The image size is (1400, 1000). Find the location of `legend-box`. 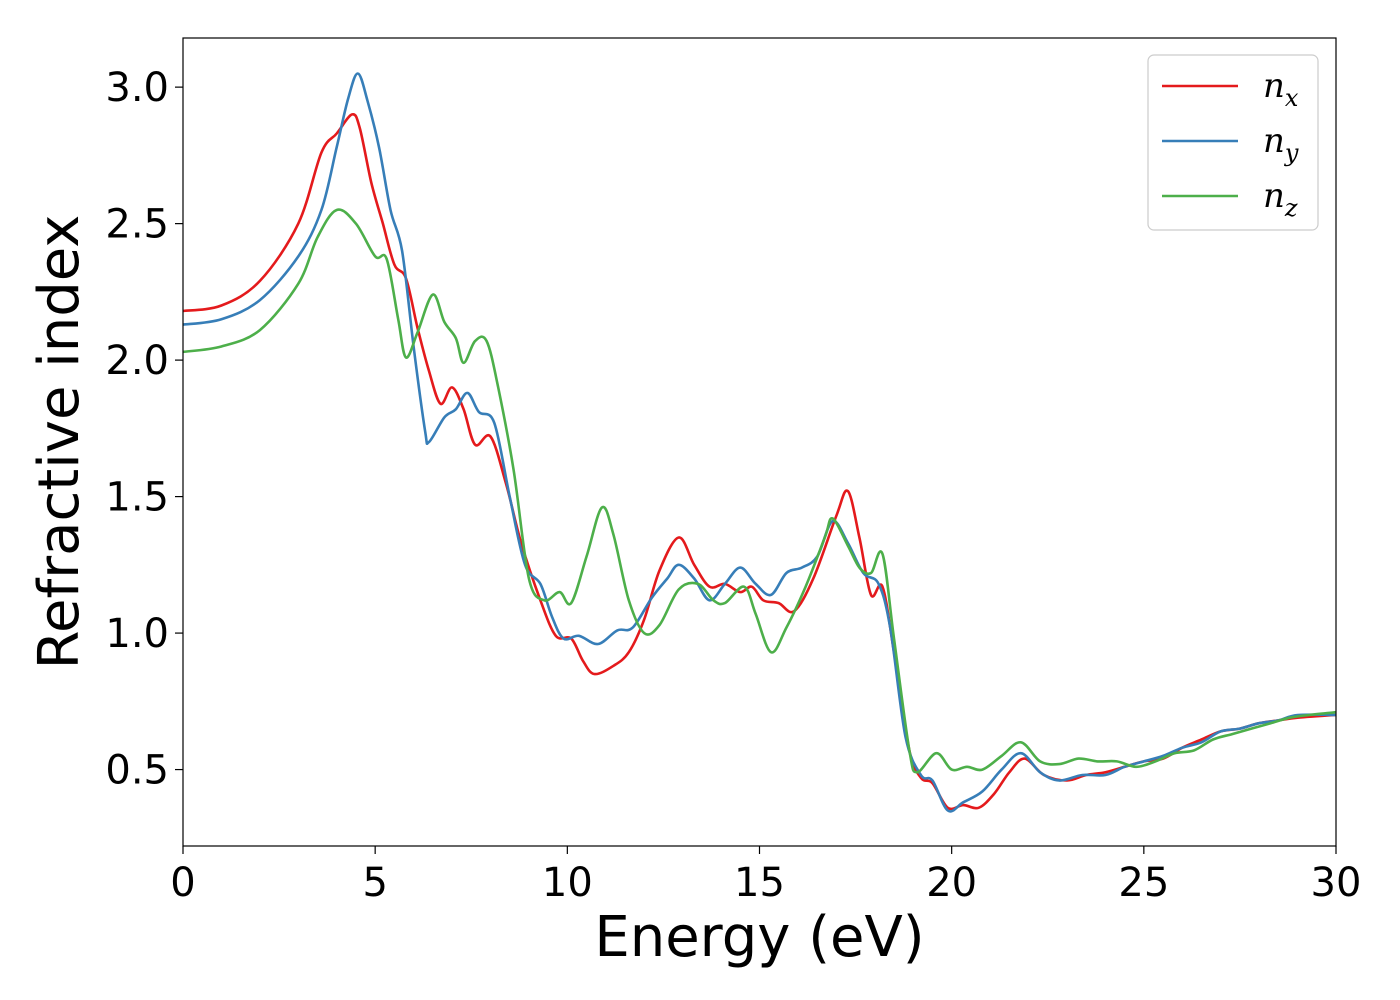

legend-box is located at coordinates (1233, 142).